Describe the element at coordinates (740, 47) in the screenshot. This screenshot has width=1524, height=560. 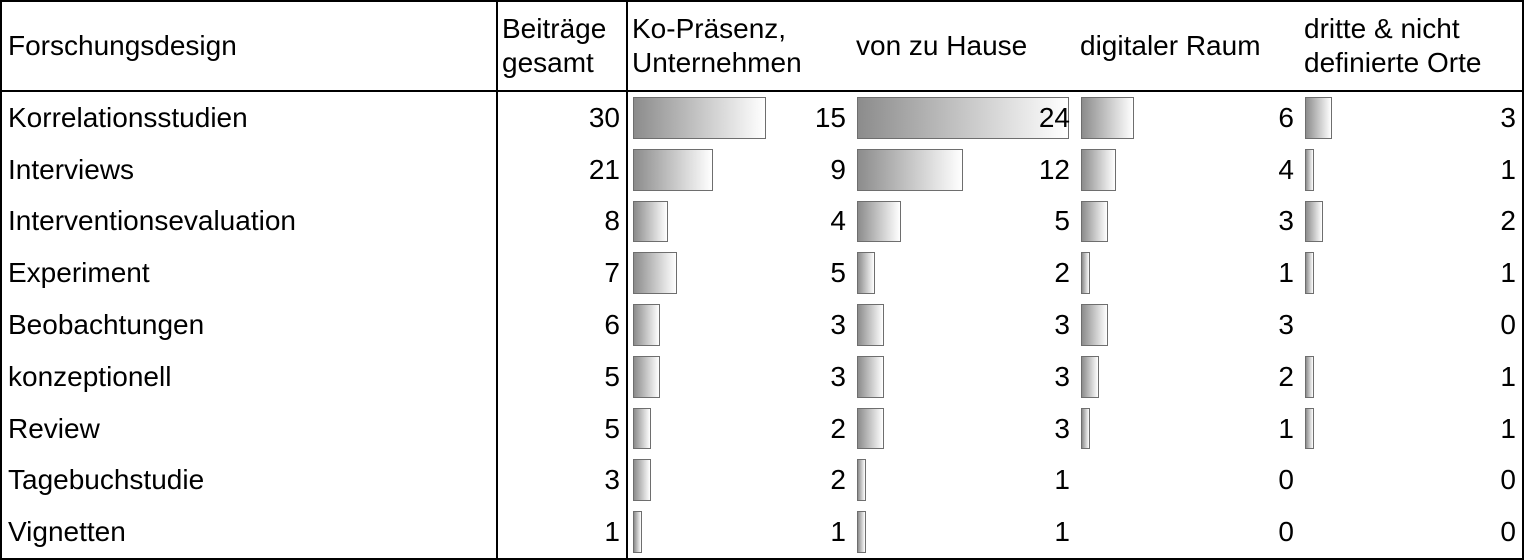
I see `header-cell: Ko-Präsenz, Unternehmen` at that location.